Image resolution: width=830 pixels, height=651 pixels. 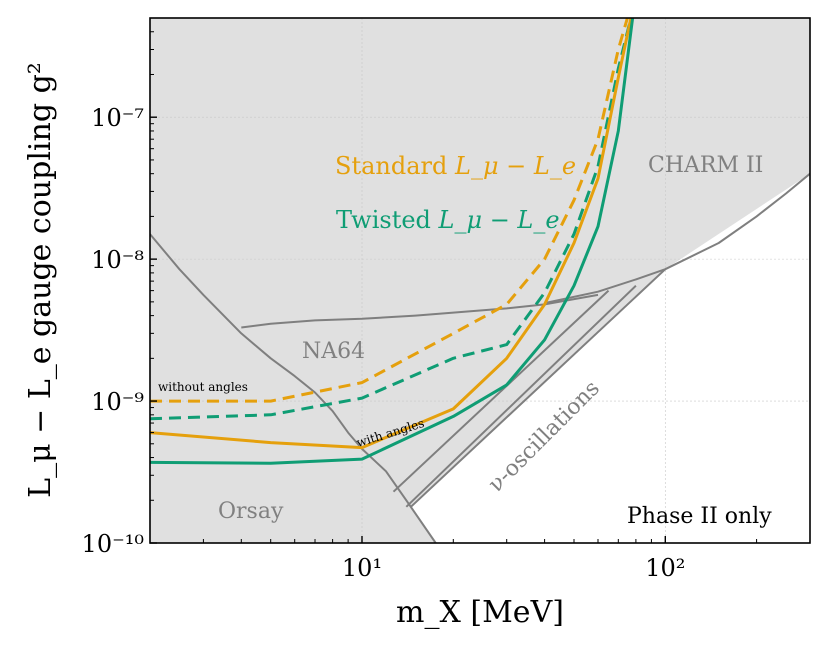 What do you see at coordinates (117, 260) in the screenshot?
I see `y-tick-label: 10⁻⁸` at bounding box center [117, 260].